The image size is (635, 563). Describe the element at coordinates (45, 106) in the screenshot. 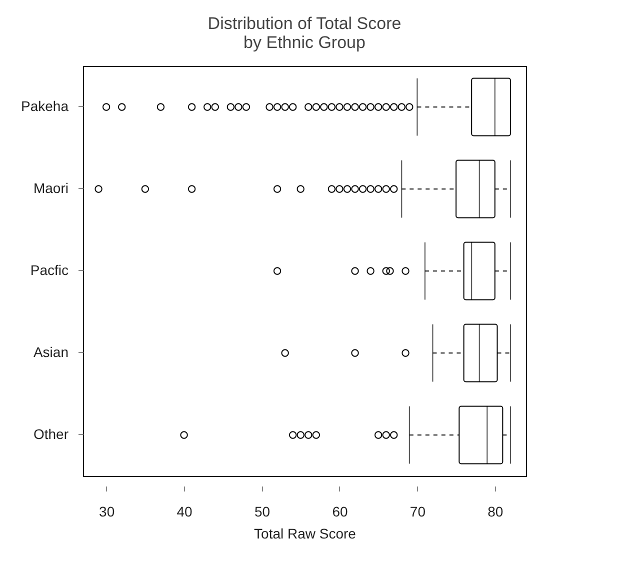

I see `y-tick-label: Pakeha` at that location.